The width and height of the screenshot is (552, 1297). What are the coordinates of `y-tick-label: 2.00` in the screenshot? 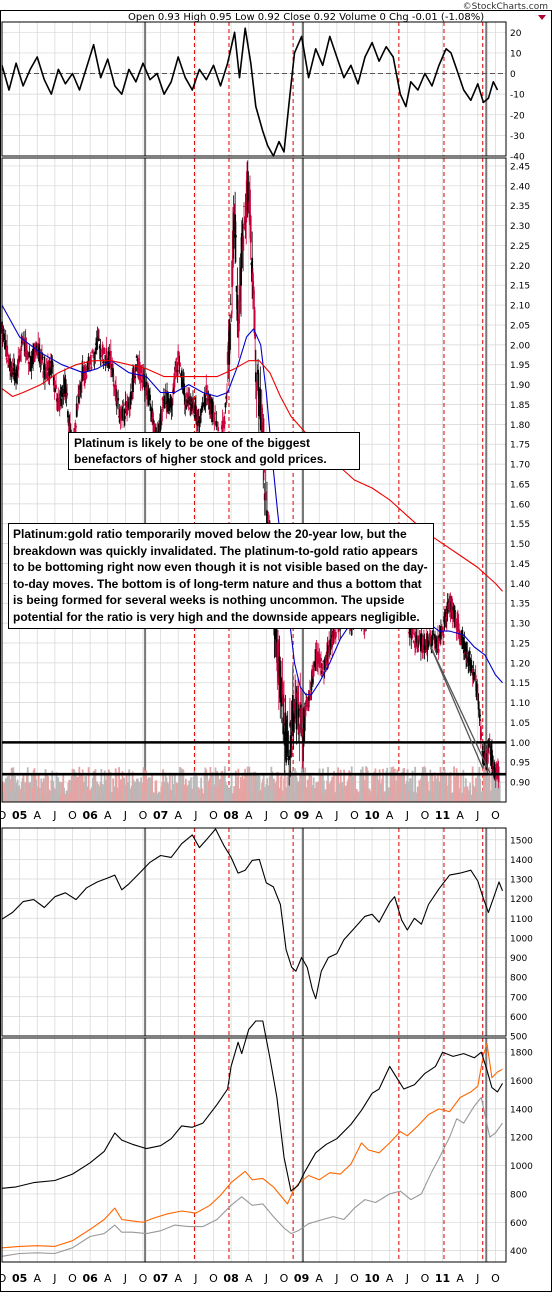 It's located at (520, 346).